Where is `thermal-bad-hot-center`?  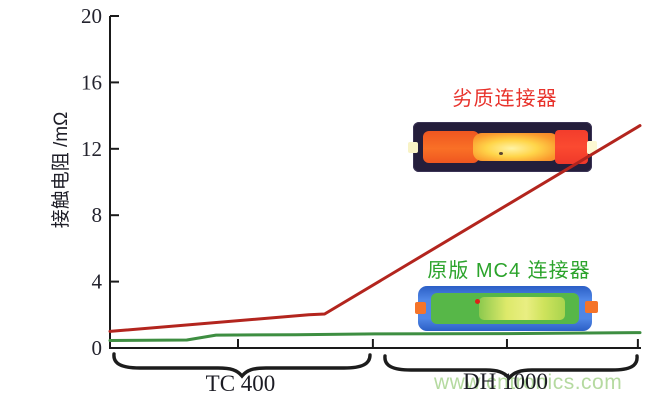 thermal-bad-hot-center is located at coordinates (516, 147).